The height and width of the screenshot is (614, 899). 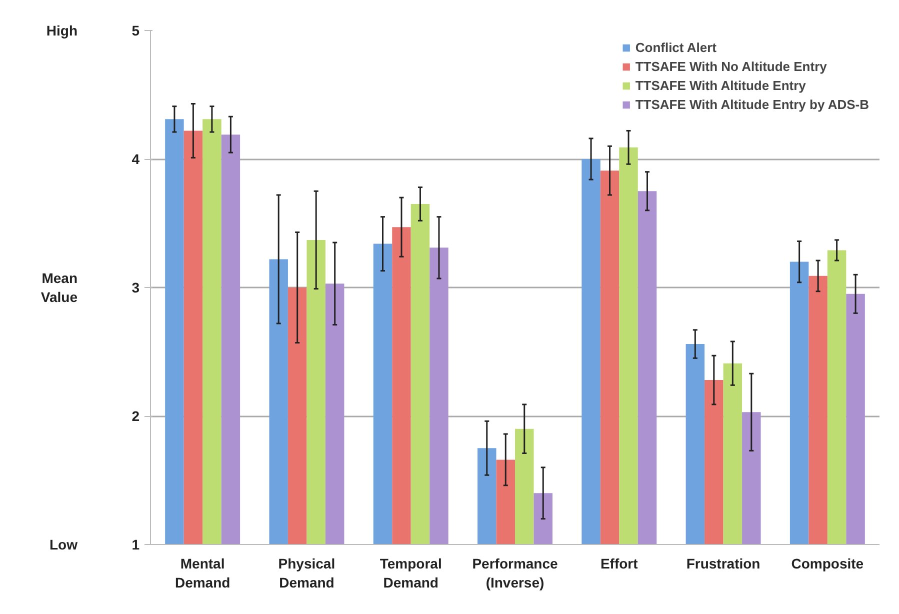 I want to click on x-tick-label: Frustration, so click(x=723, y=564).